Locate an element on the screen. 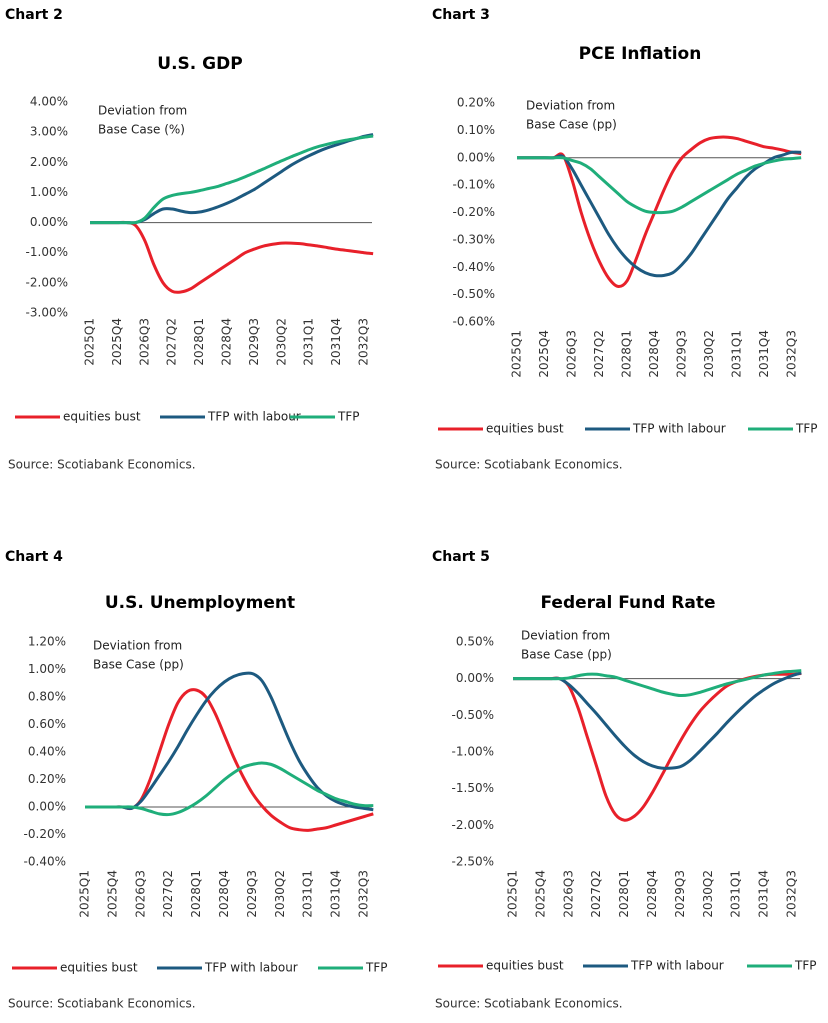  y-tick-label: -0.30% is located at coordinates (474, 239).